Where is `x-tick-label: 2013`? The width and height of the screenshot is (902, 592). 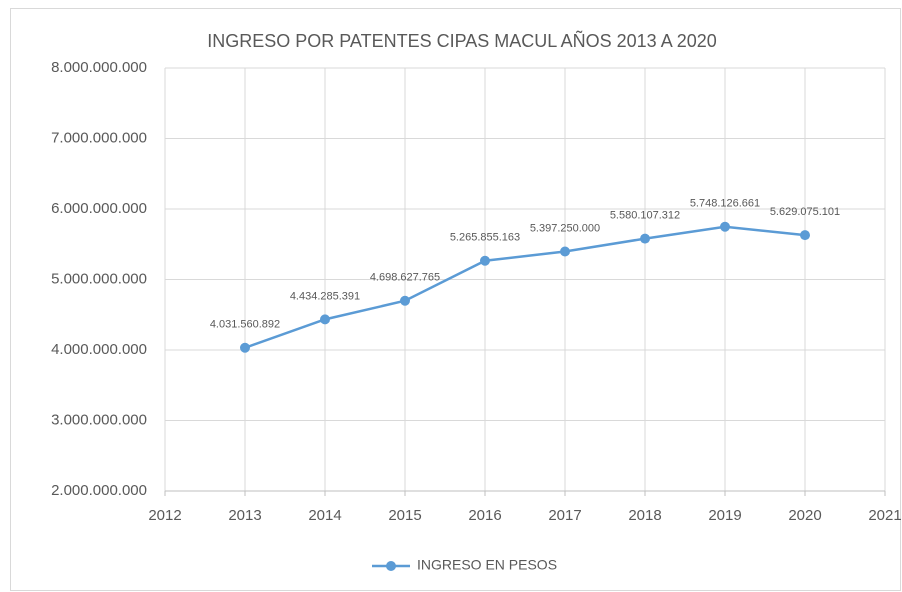
x-tick-label: 2013 is located at coordinates (244, 515).